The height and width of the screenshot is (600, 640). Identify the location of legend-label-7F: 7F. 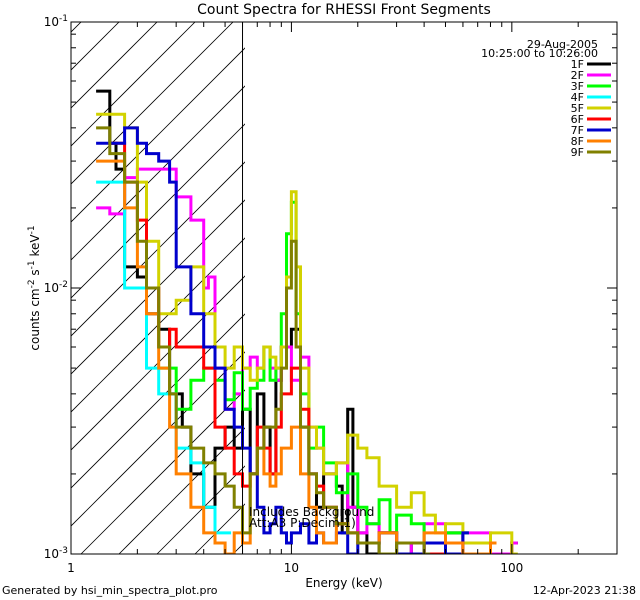
(577, 130).